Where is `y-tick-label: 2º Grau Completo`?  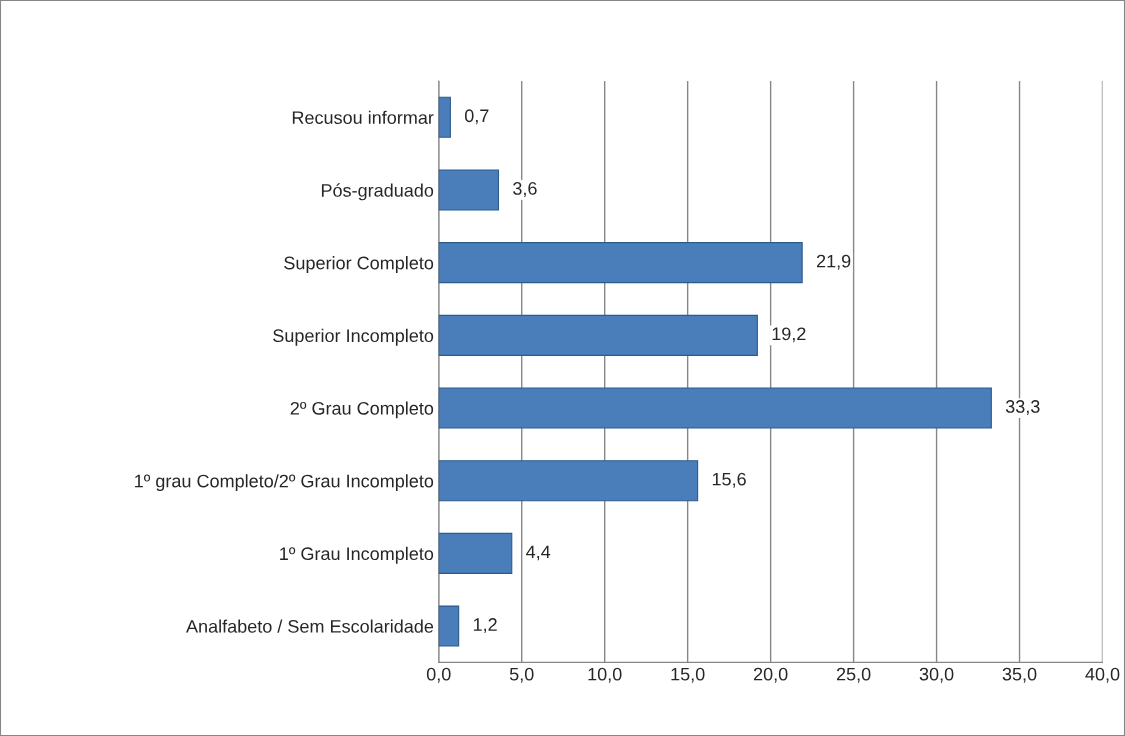
y-tick-label: 2º Grau Completo is located at coordinates (362, 410).